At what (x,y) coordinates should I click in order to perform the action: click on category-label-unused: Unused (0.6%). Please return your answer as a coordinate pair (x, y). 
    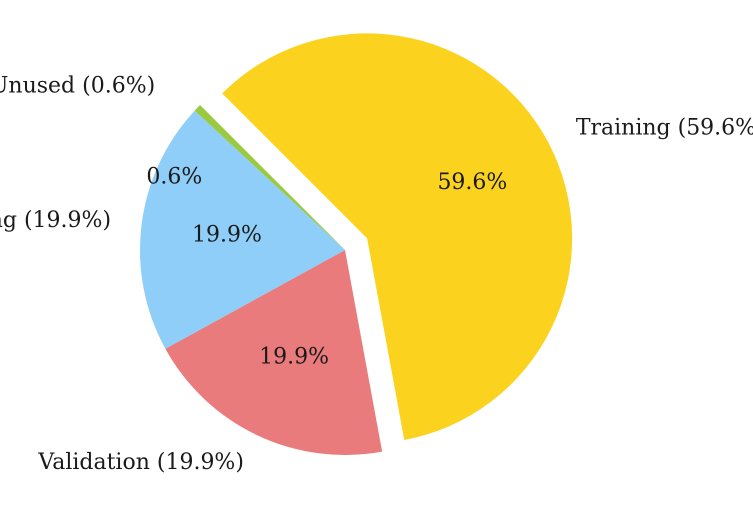
    Looking at the image, I should click on (77, 85).